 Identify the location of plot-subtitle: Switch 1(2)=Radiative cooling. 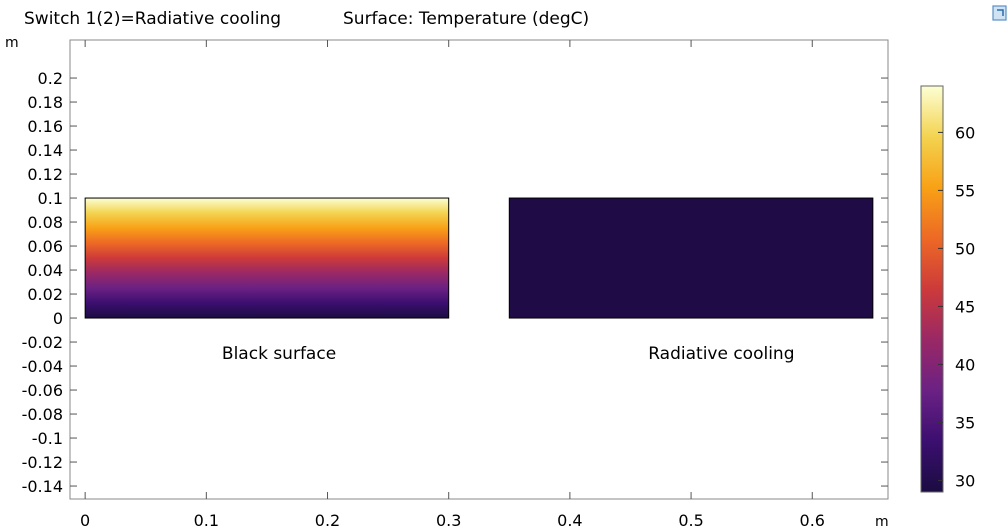
(153, 19).